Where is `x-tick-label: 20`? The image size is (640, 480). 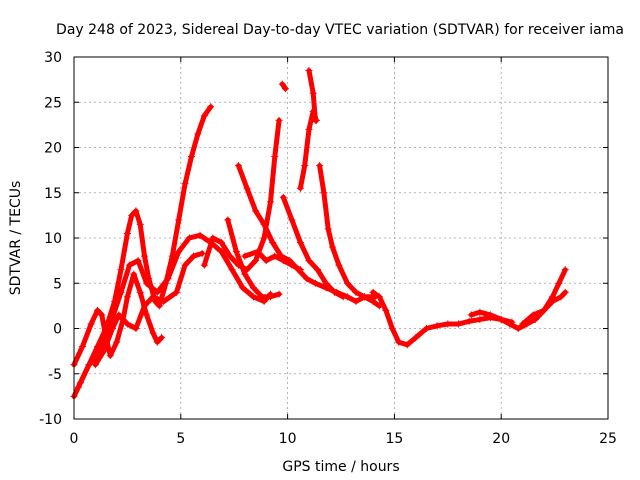 x-tick-label: 20 is located at coordinates (501, 439).